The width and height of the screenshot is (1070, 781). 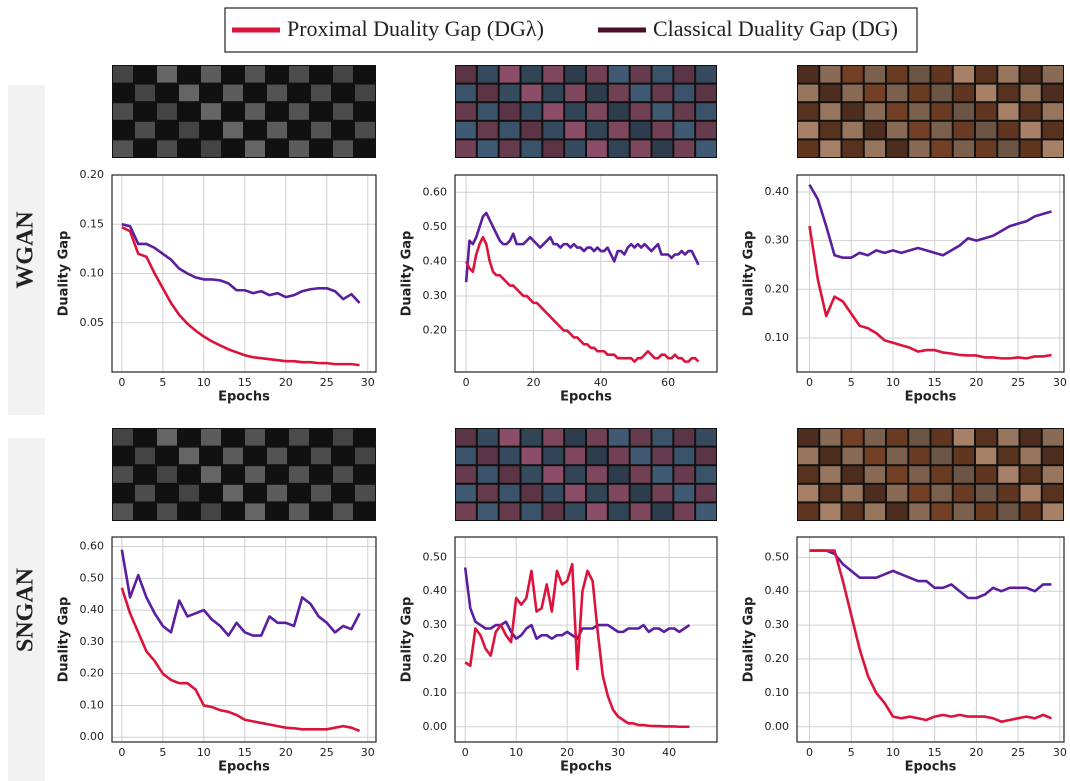 What do you see at coordinates (893, 382) in the screenshot?
I see `x-tick-label: 10` at bounding box center [893, 382].